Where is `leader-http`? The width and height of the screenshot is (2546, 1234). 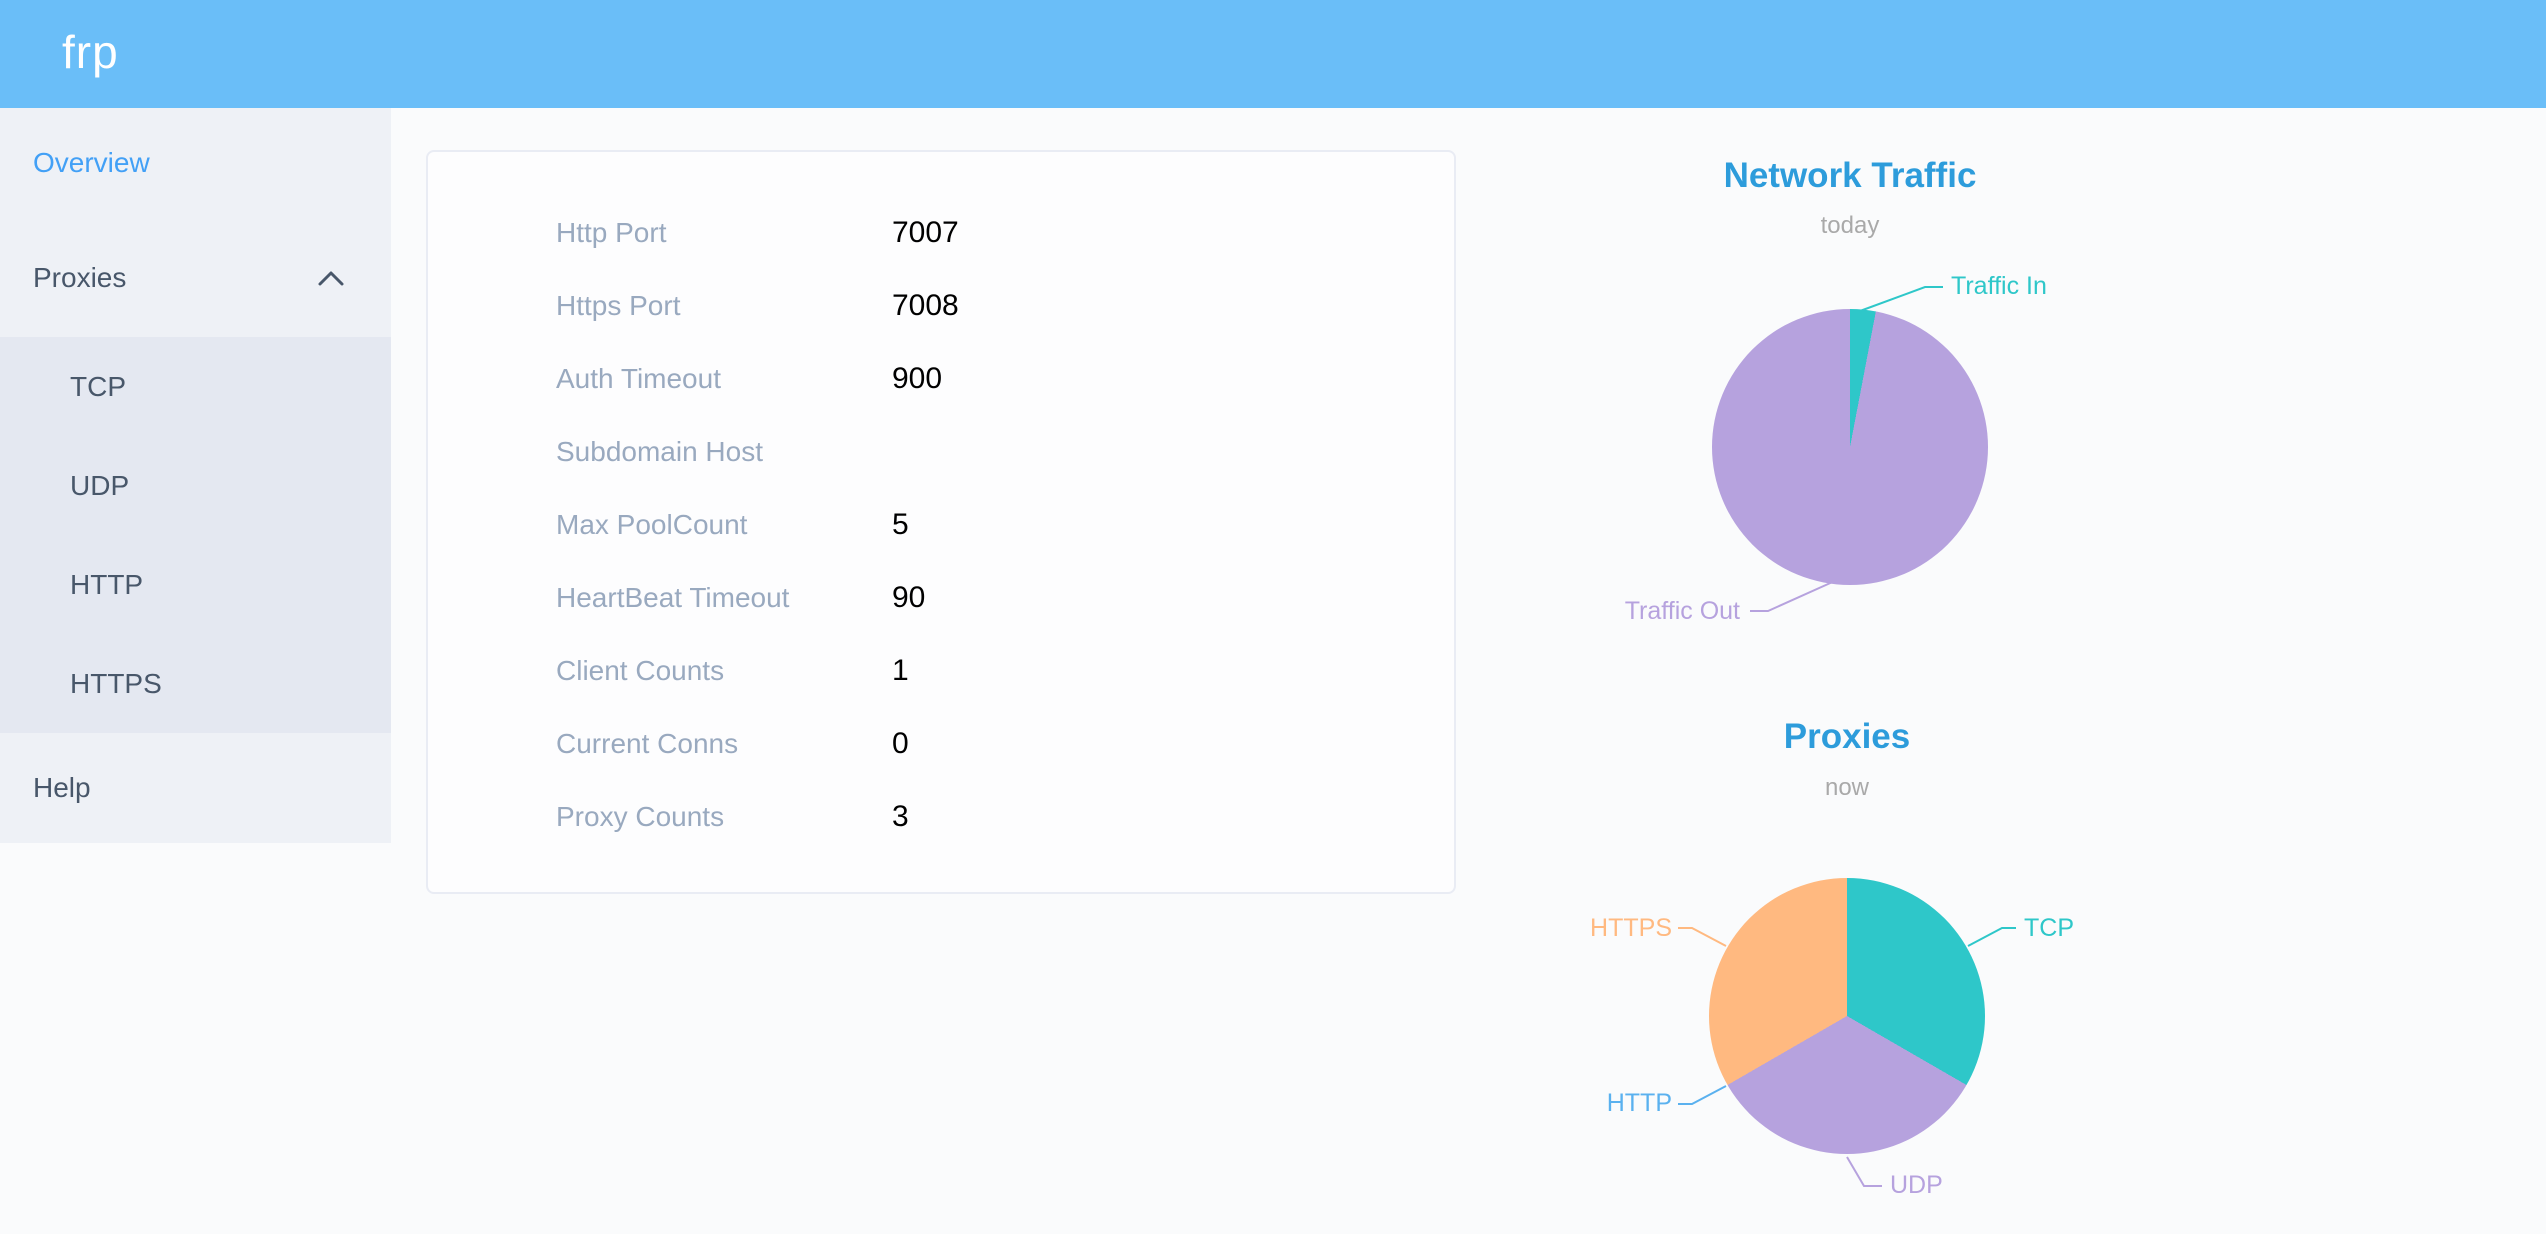
leader-http is located at coordinates (1702, 1095).